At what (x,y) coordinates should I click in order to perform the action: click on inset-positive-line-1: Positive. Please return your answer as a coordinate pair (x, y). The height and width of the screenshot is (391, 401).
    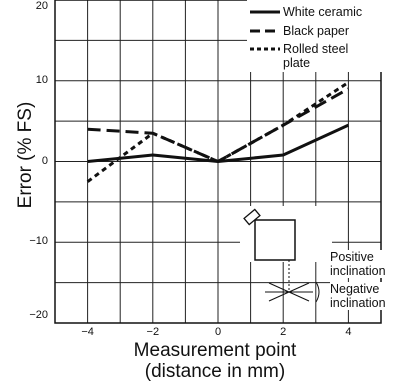
    Looking at the image, I should click on (352, 257).